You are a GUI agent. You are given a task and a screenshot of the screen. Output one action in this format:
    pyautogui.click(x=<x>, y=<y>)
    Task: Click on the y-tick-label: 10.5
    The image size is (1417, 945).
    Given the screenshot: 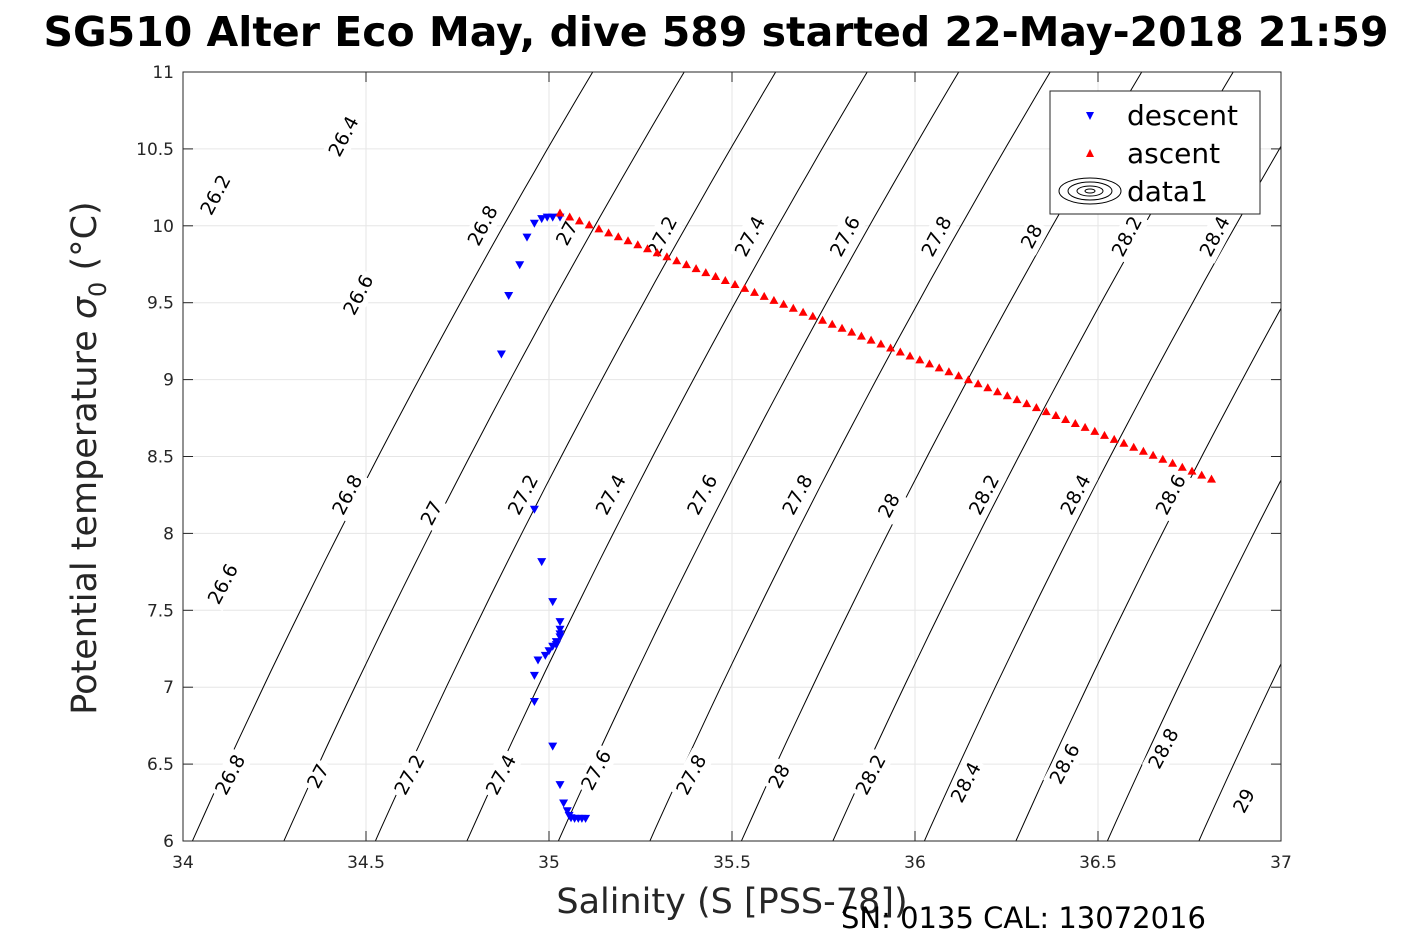 What is the action you would take?
    pyautogui.click(x=155, y=150)
    